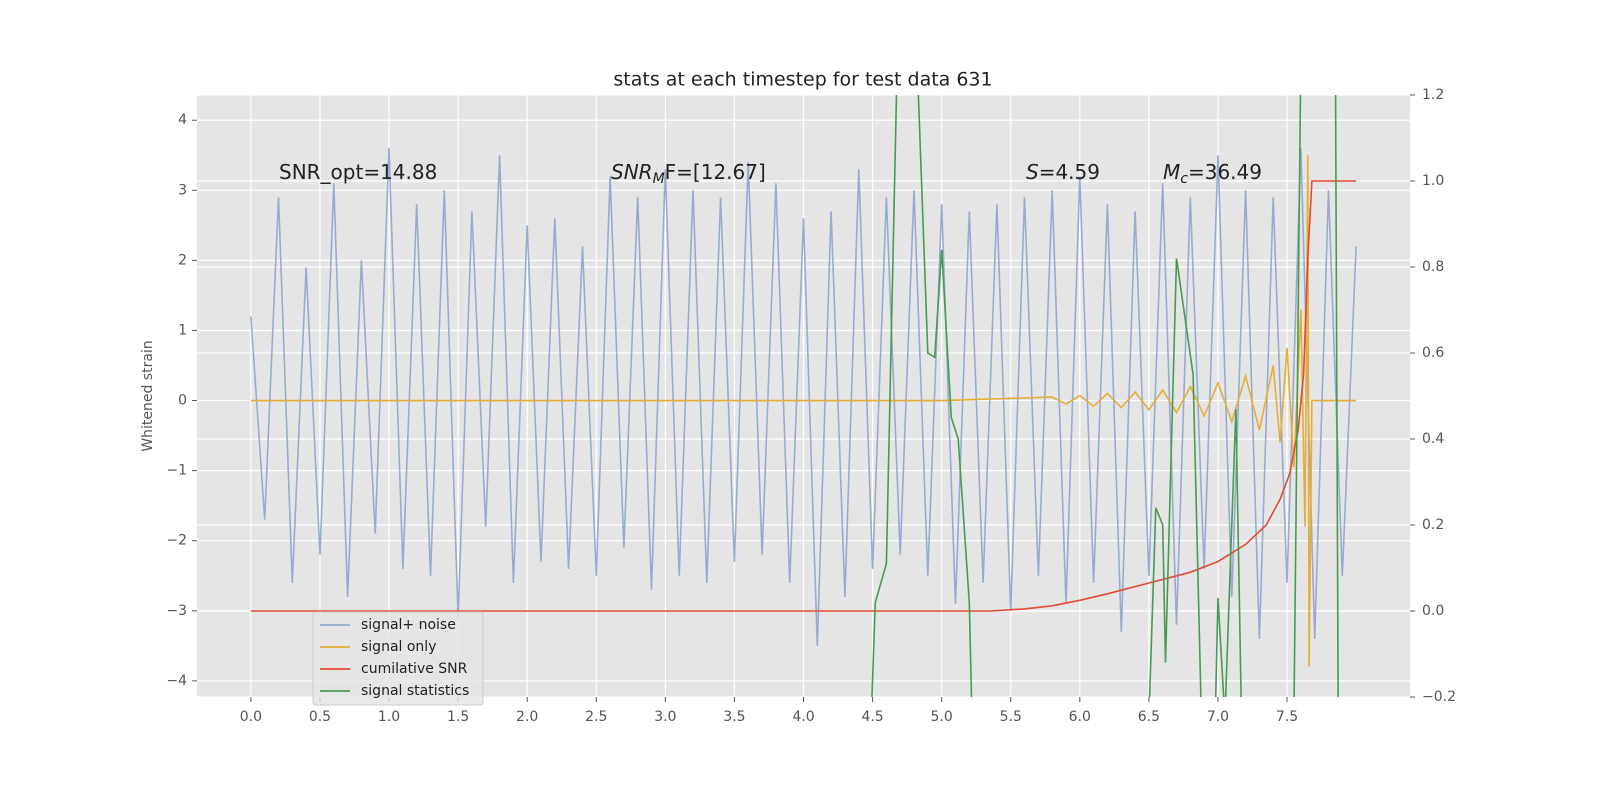  I want to click on y-tick-label: −1, so click(176, 471).